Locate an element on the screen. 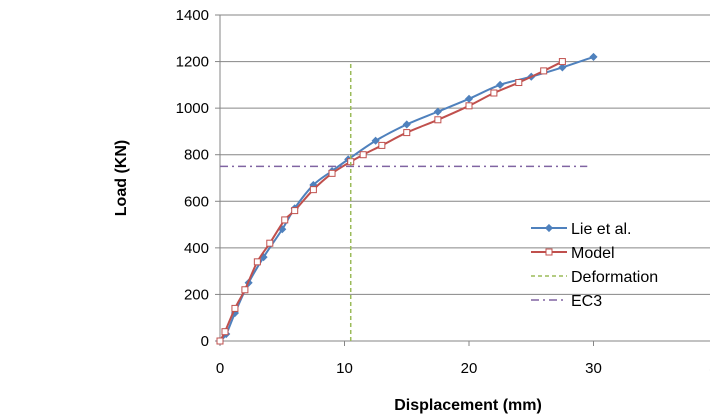  y-tick-label-1200: 1200 is located at coordinates (192, 62).